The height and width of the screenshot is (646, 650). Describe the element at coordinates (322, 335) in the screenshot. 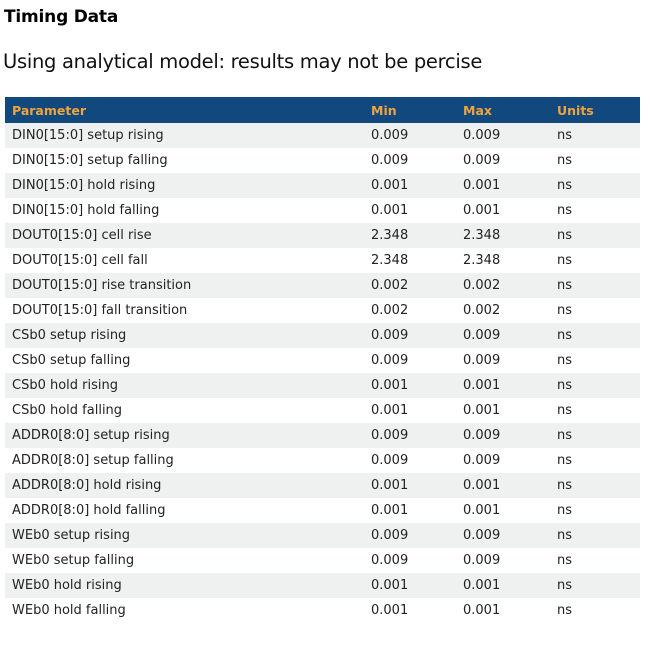

I see `table-row: CSb0 setup rising 0.009 0.009 ns` at that location.